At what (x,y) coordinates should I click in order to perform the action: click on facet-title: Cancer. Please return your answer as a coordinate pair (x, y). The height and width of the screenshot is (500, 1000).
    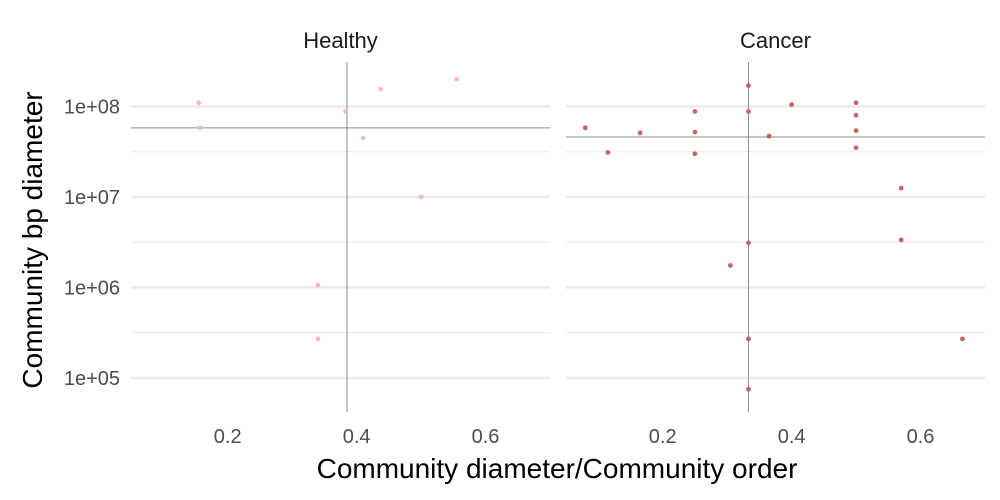
    Looking at the image, I should click on (775, 40).